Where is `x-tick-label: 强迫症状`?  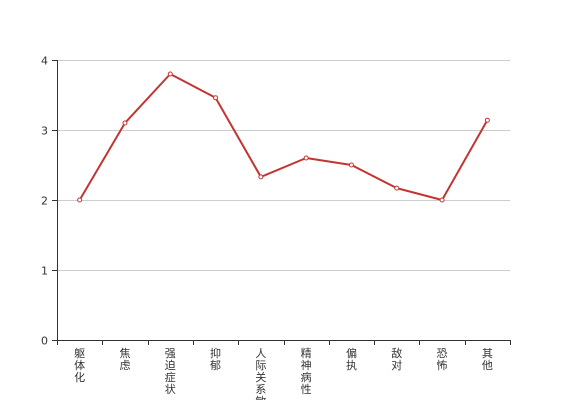 x-tick-label: 强迫症状 is located at coordinates (170, 371).